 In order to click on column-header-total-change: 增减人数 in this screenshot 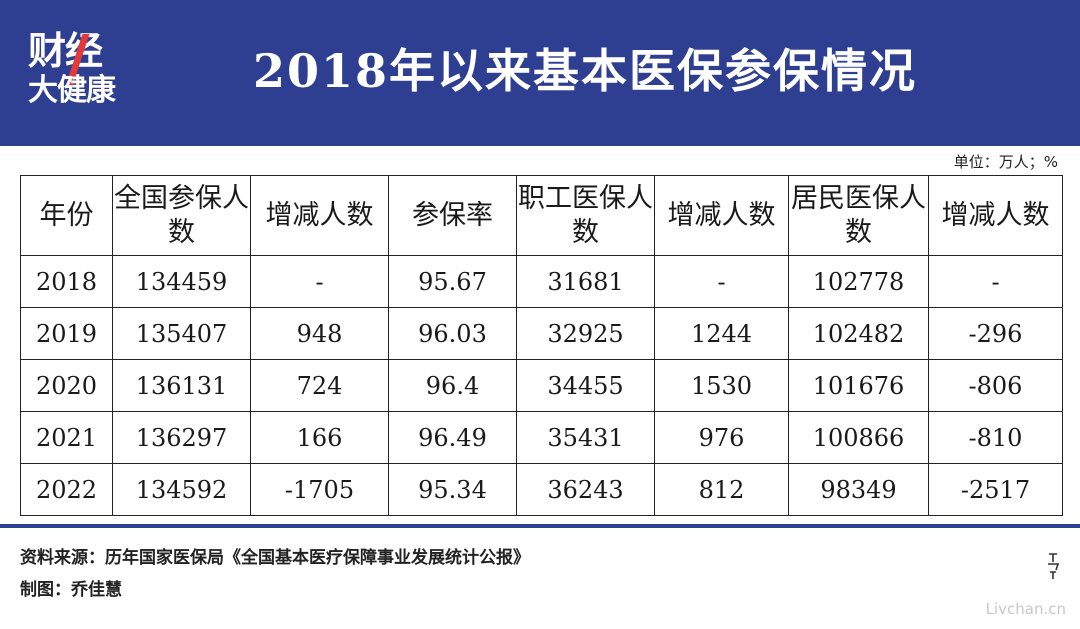, I will do `click(319, 215)`.